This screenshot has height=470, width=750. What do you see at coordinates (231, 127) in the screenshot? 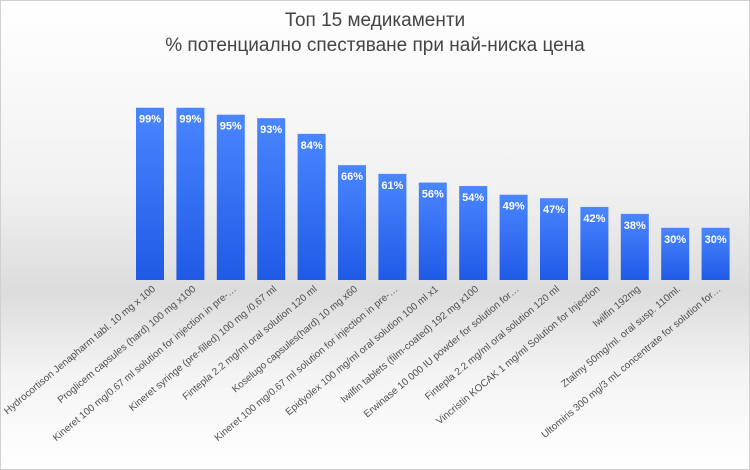
I see `data-label: 95%` at bounding box center [231, 127].